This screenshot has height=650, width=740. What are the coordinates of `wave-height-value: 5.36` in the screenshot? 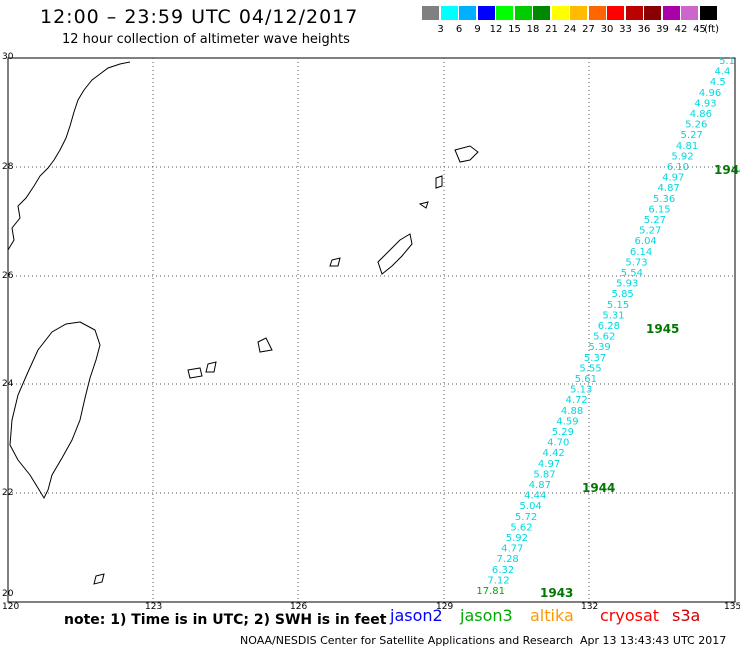 It's located at (664, 199).